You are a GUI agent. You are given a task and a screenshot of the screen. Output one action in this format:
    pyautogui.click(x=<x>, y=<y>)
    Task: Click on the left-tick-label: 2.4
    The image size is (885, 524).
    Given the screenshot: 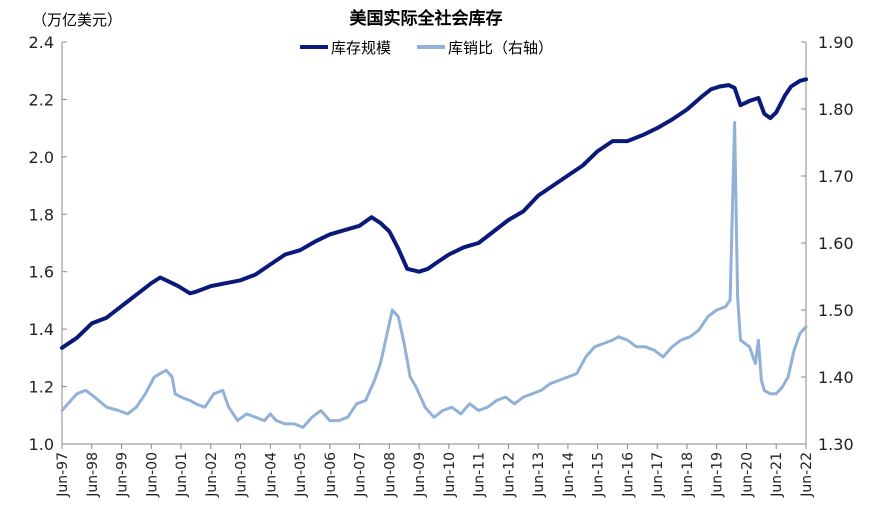 What is the action you would take?
    pyautogui.click(x=41, y=42)
    